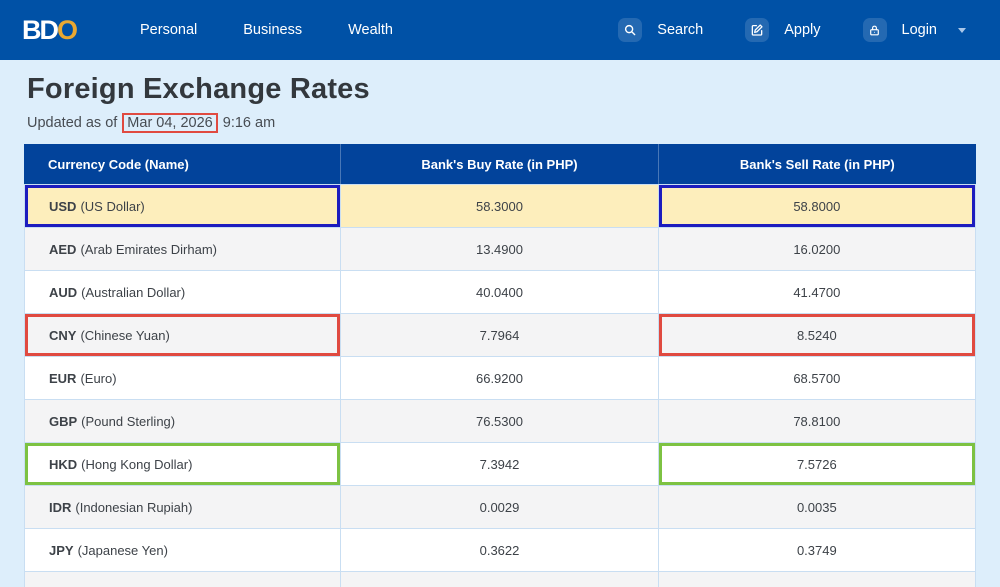 The width and height of the screenshot is (1000, 587). I want to click on currency-cell: AED (Arab Emirates Dirham), so click(183, 248).